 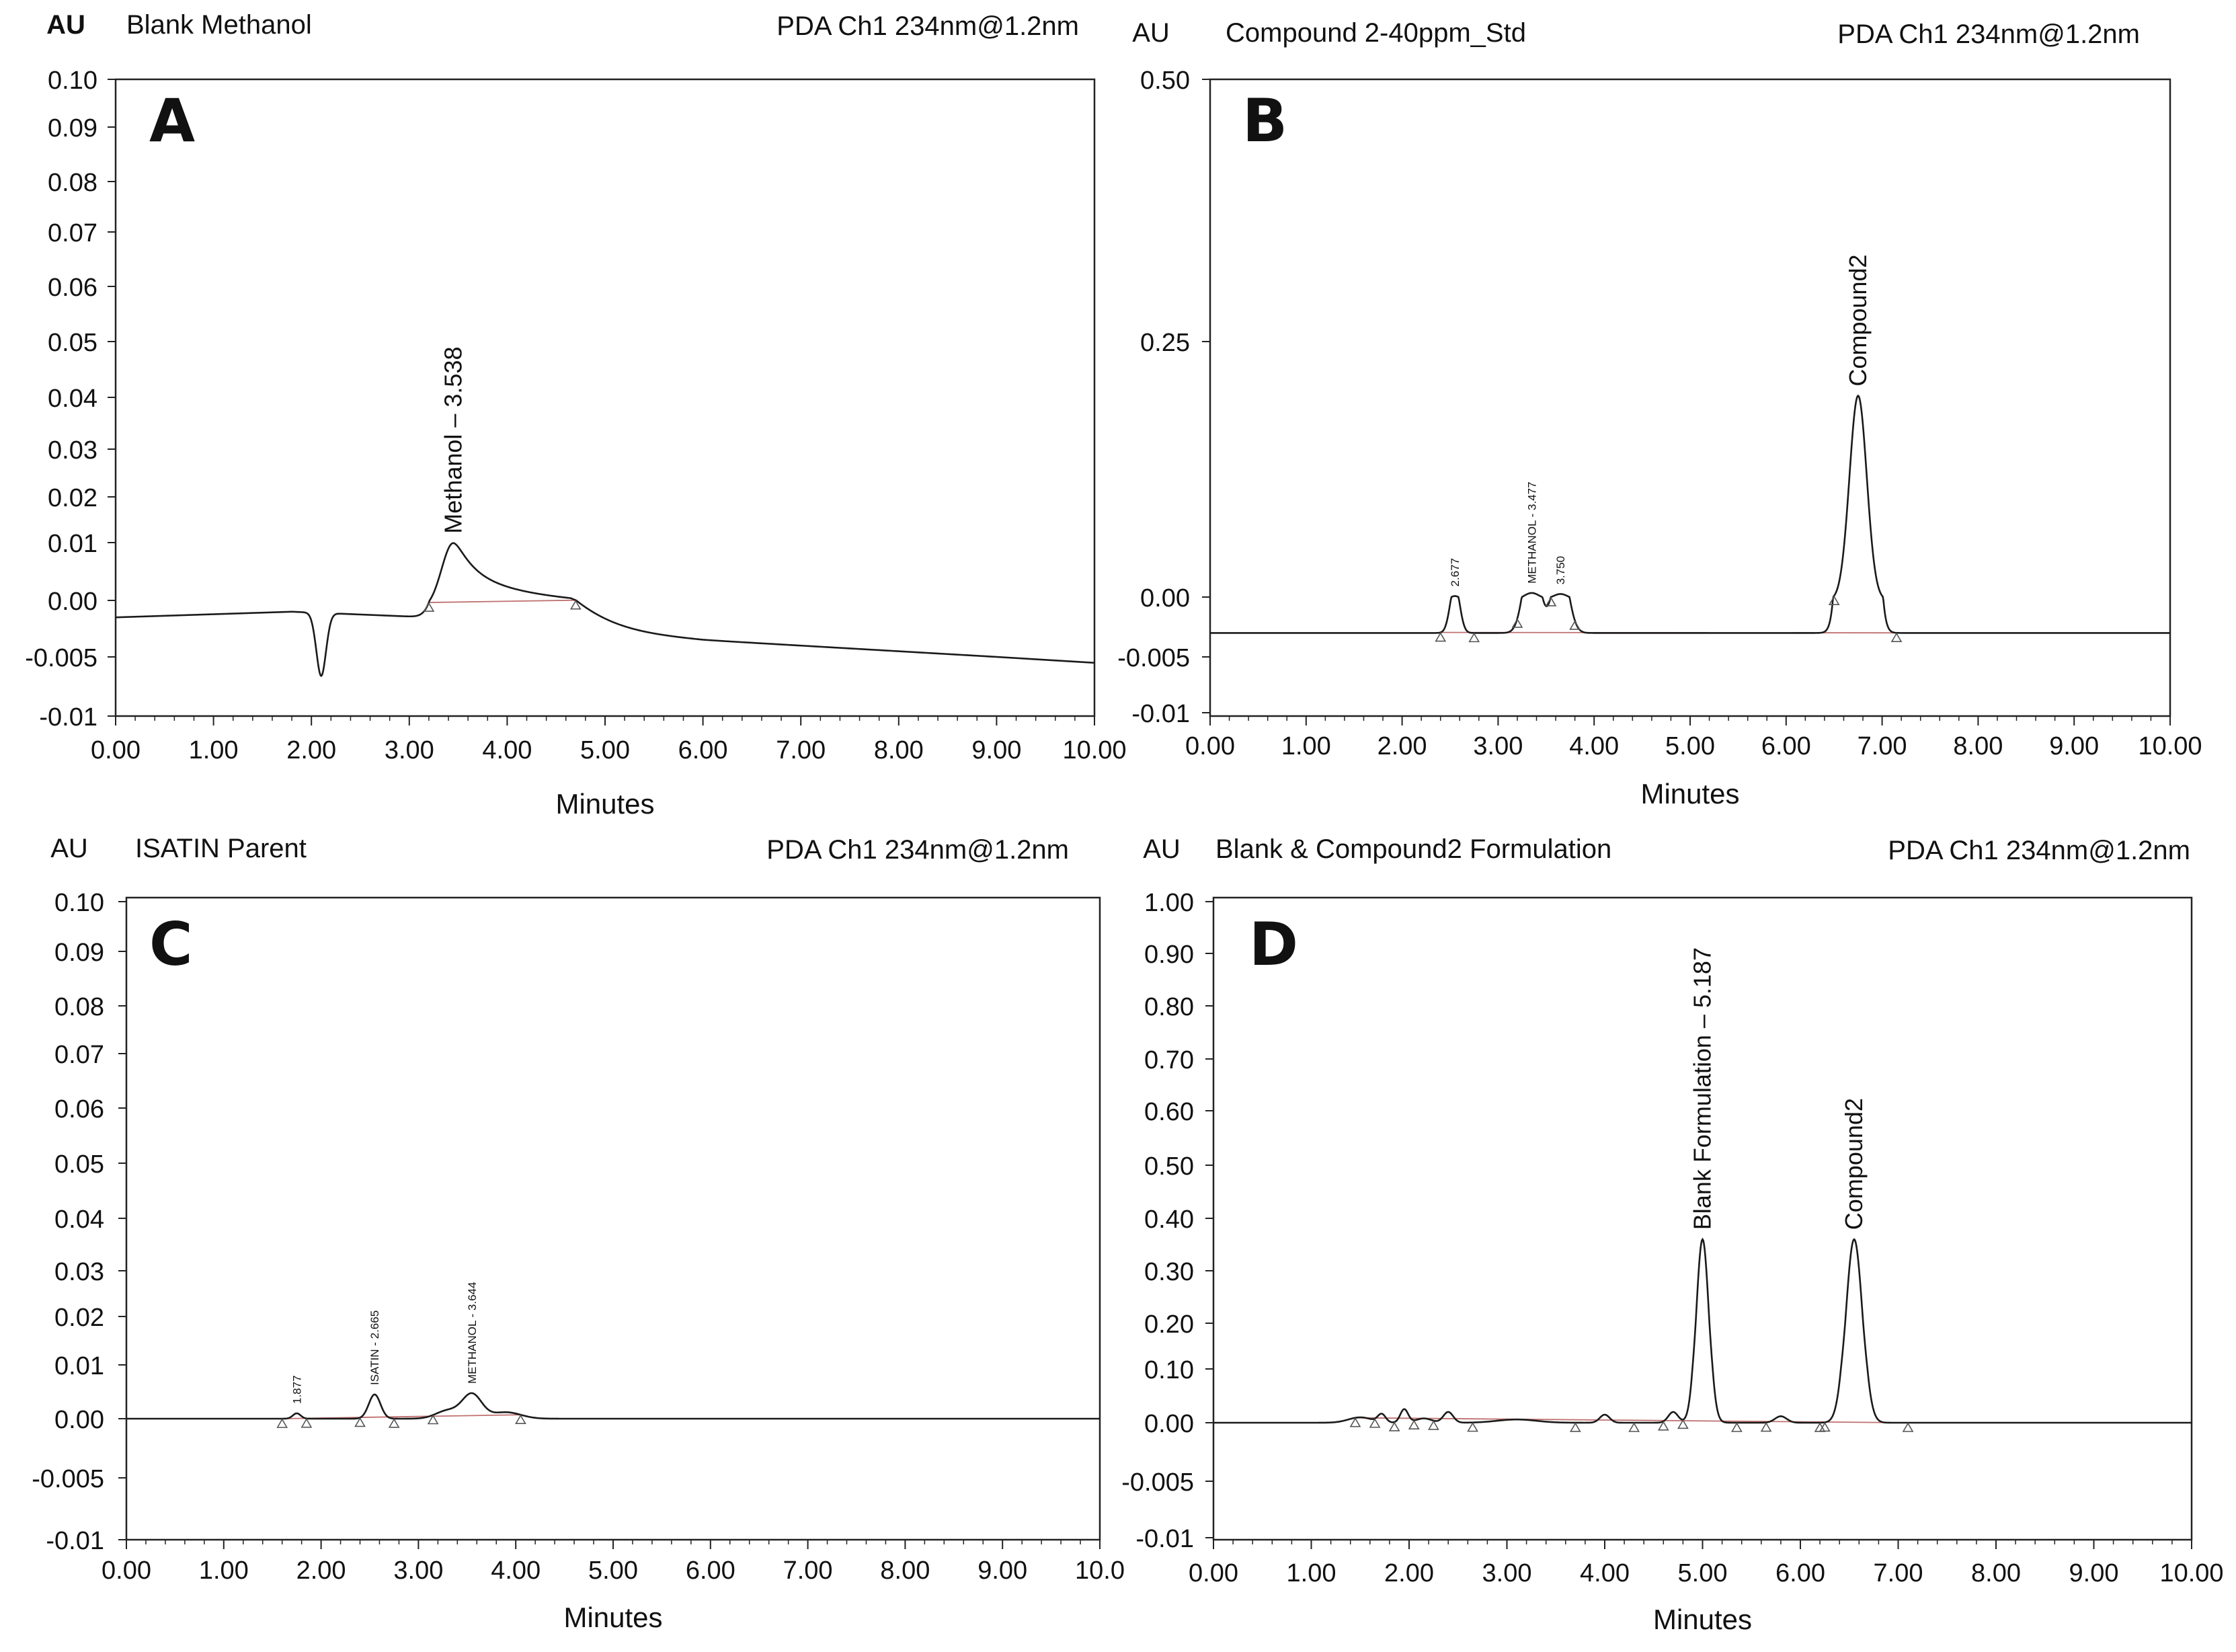 What do you see at coordinates (1162, 849) in the screenshot?
I see `y-unit-label-d: AU` at bounding box center [1162, 849].